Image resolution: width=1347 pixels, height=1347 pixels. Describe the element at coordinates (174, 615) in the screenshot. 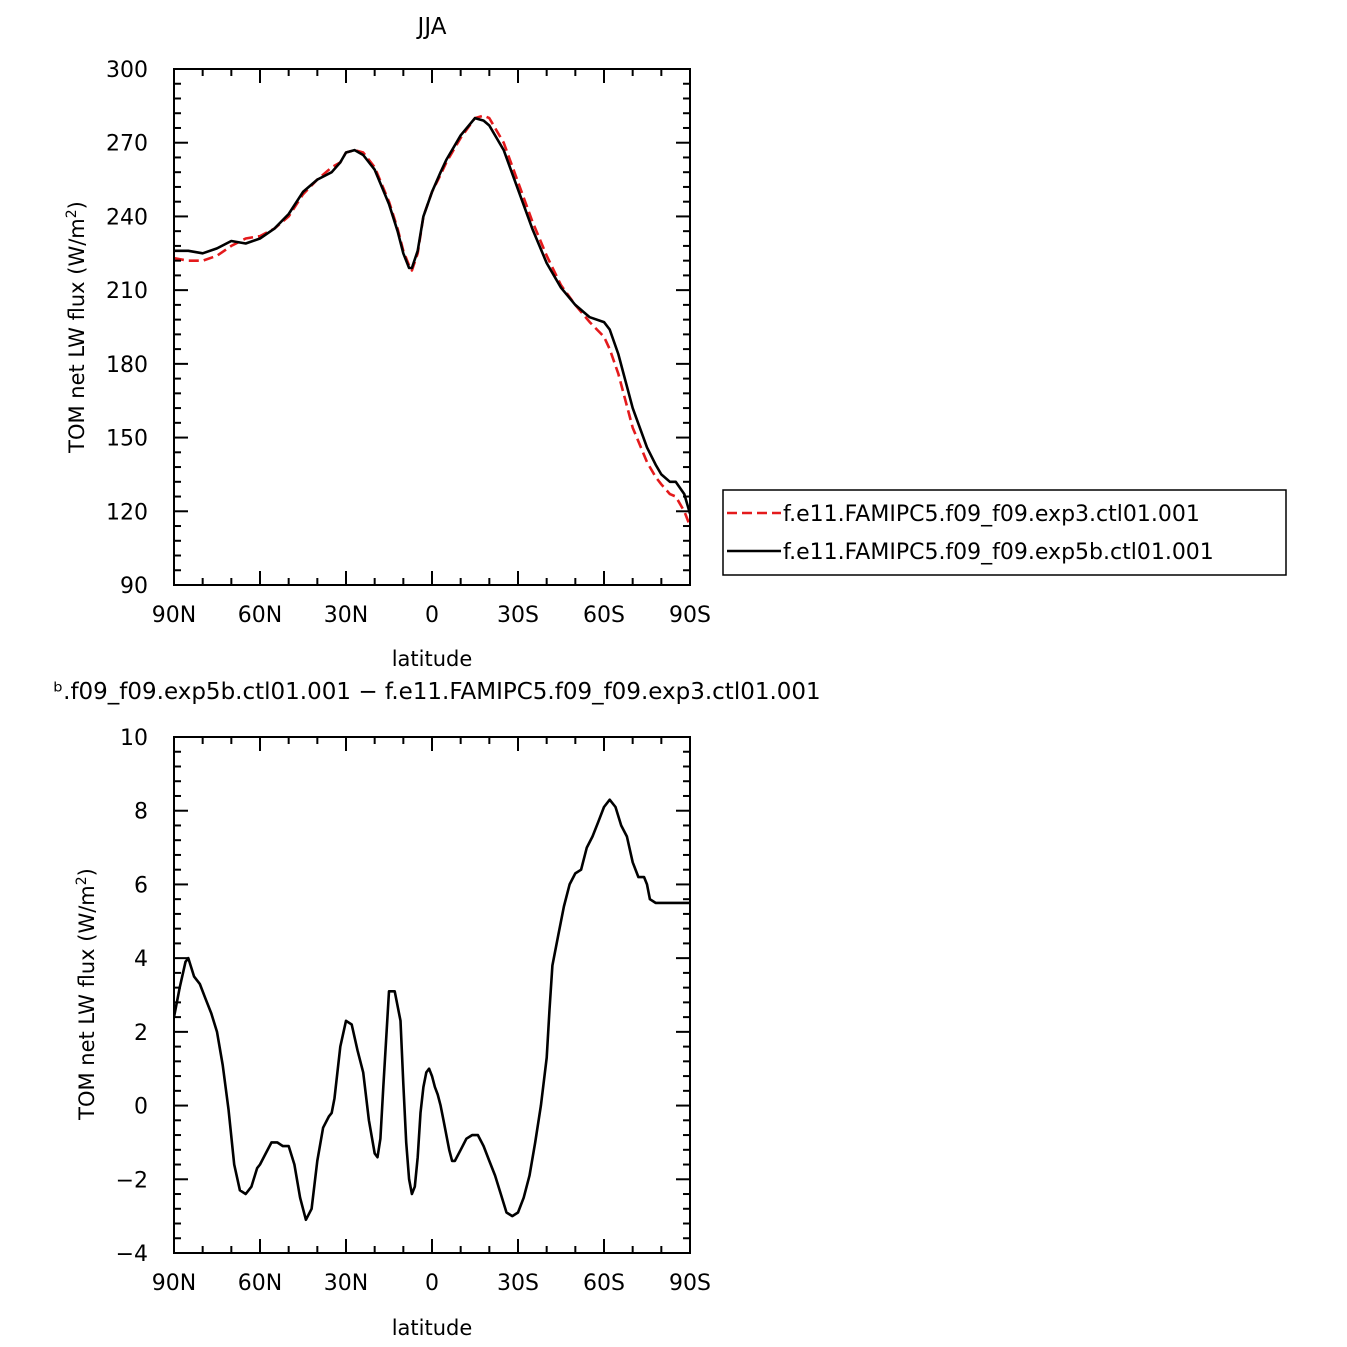

I see `top-x-tick-label: 90N` at that location.